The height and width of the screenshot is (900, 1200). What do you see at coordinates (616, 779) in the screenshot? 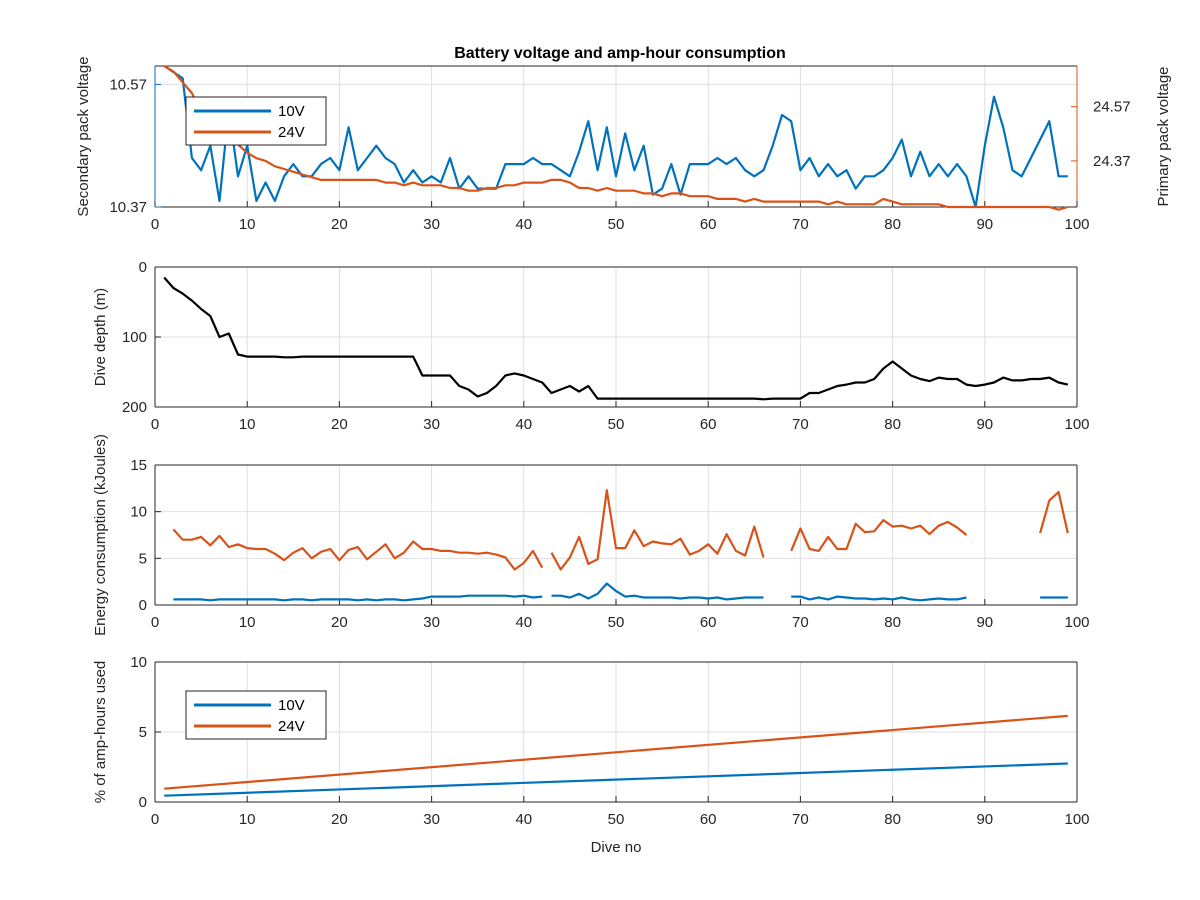
I see `amphours-series-10V` at bounding box center [616, 779].